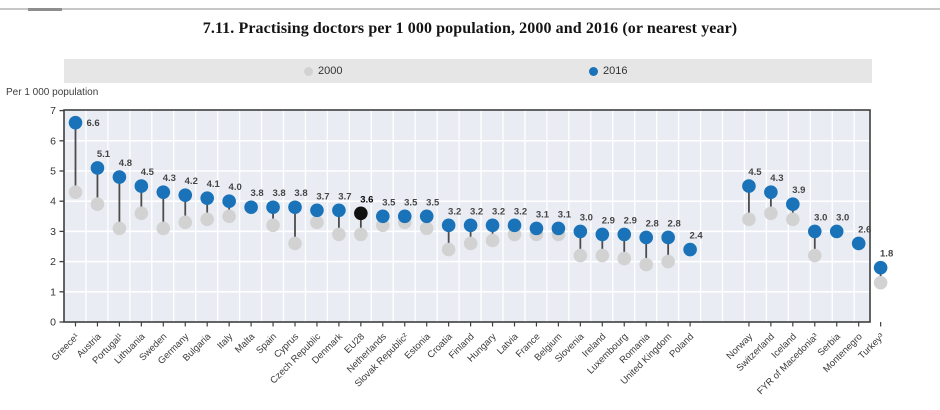 This screenshot has width=940, height=410. What do you see at coordinates (104, 154) in the screenshot?
I see `value-label: 5.1` at bounding box center [104, 154].